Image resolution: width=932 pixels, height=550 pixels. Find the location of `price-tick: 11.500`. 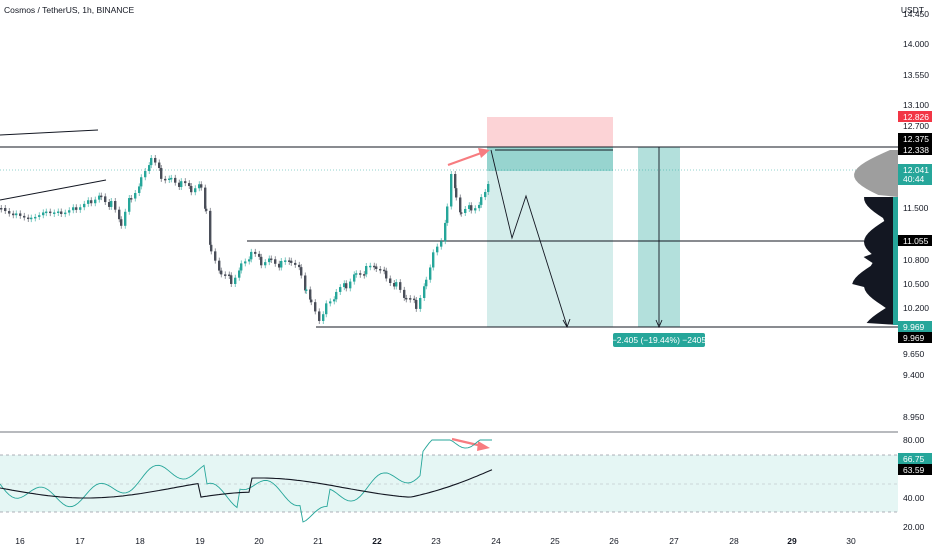

price-tick: 11.500 is located at coordinates (916, 208).